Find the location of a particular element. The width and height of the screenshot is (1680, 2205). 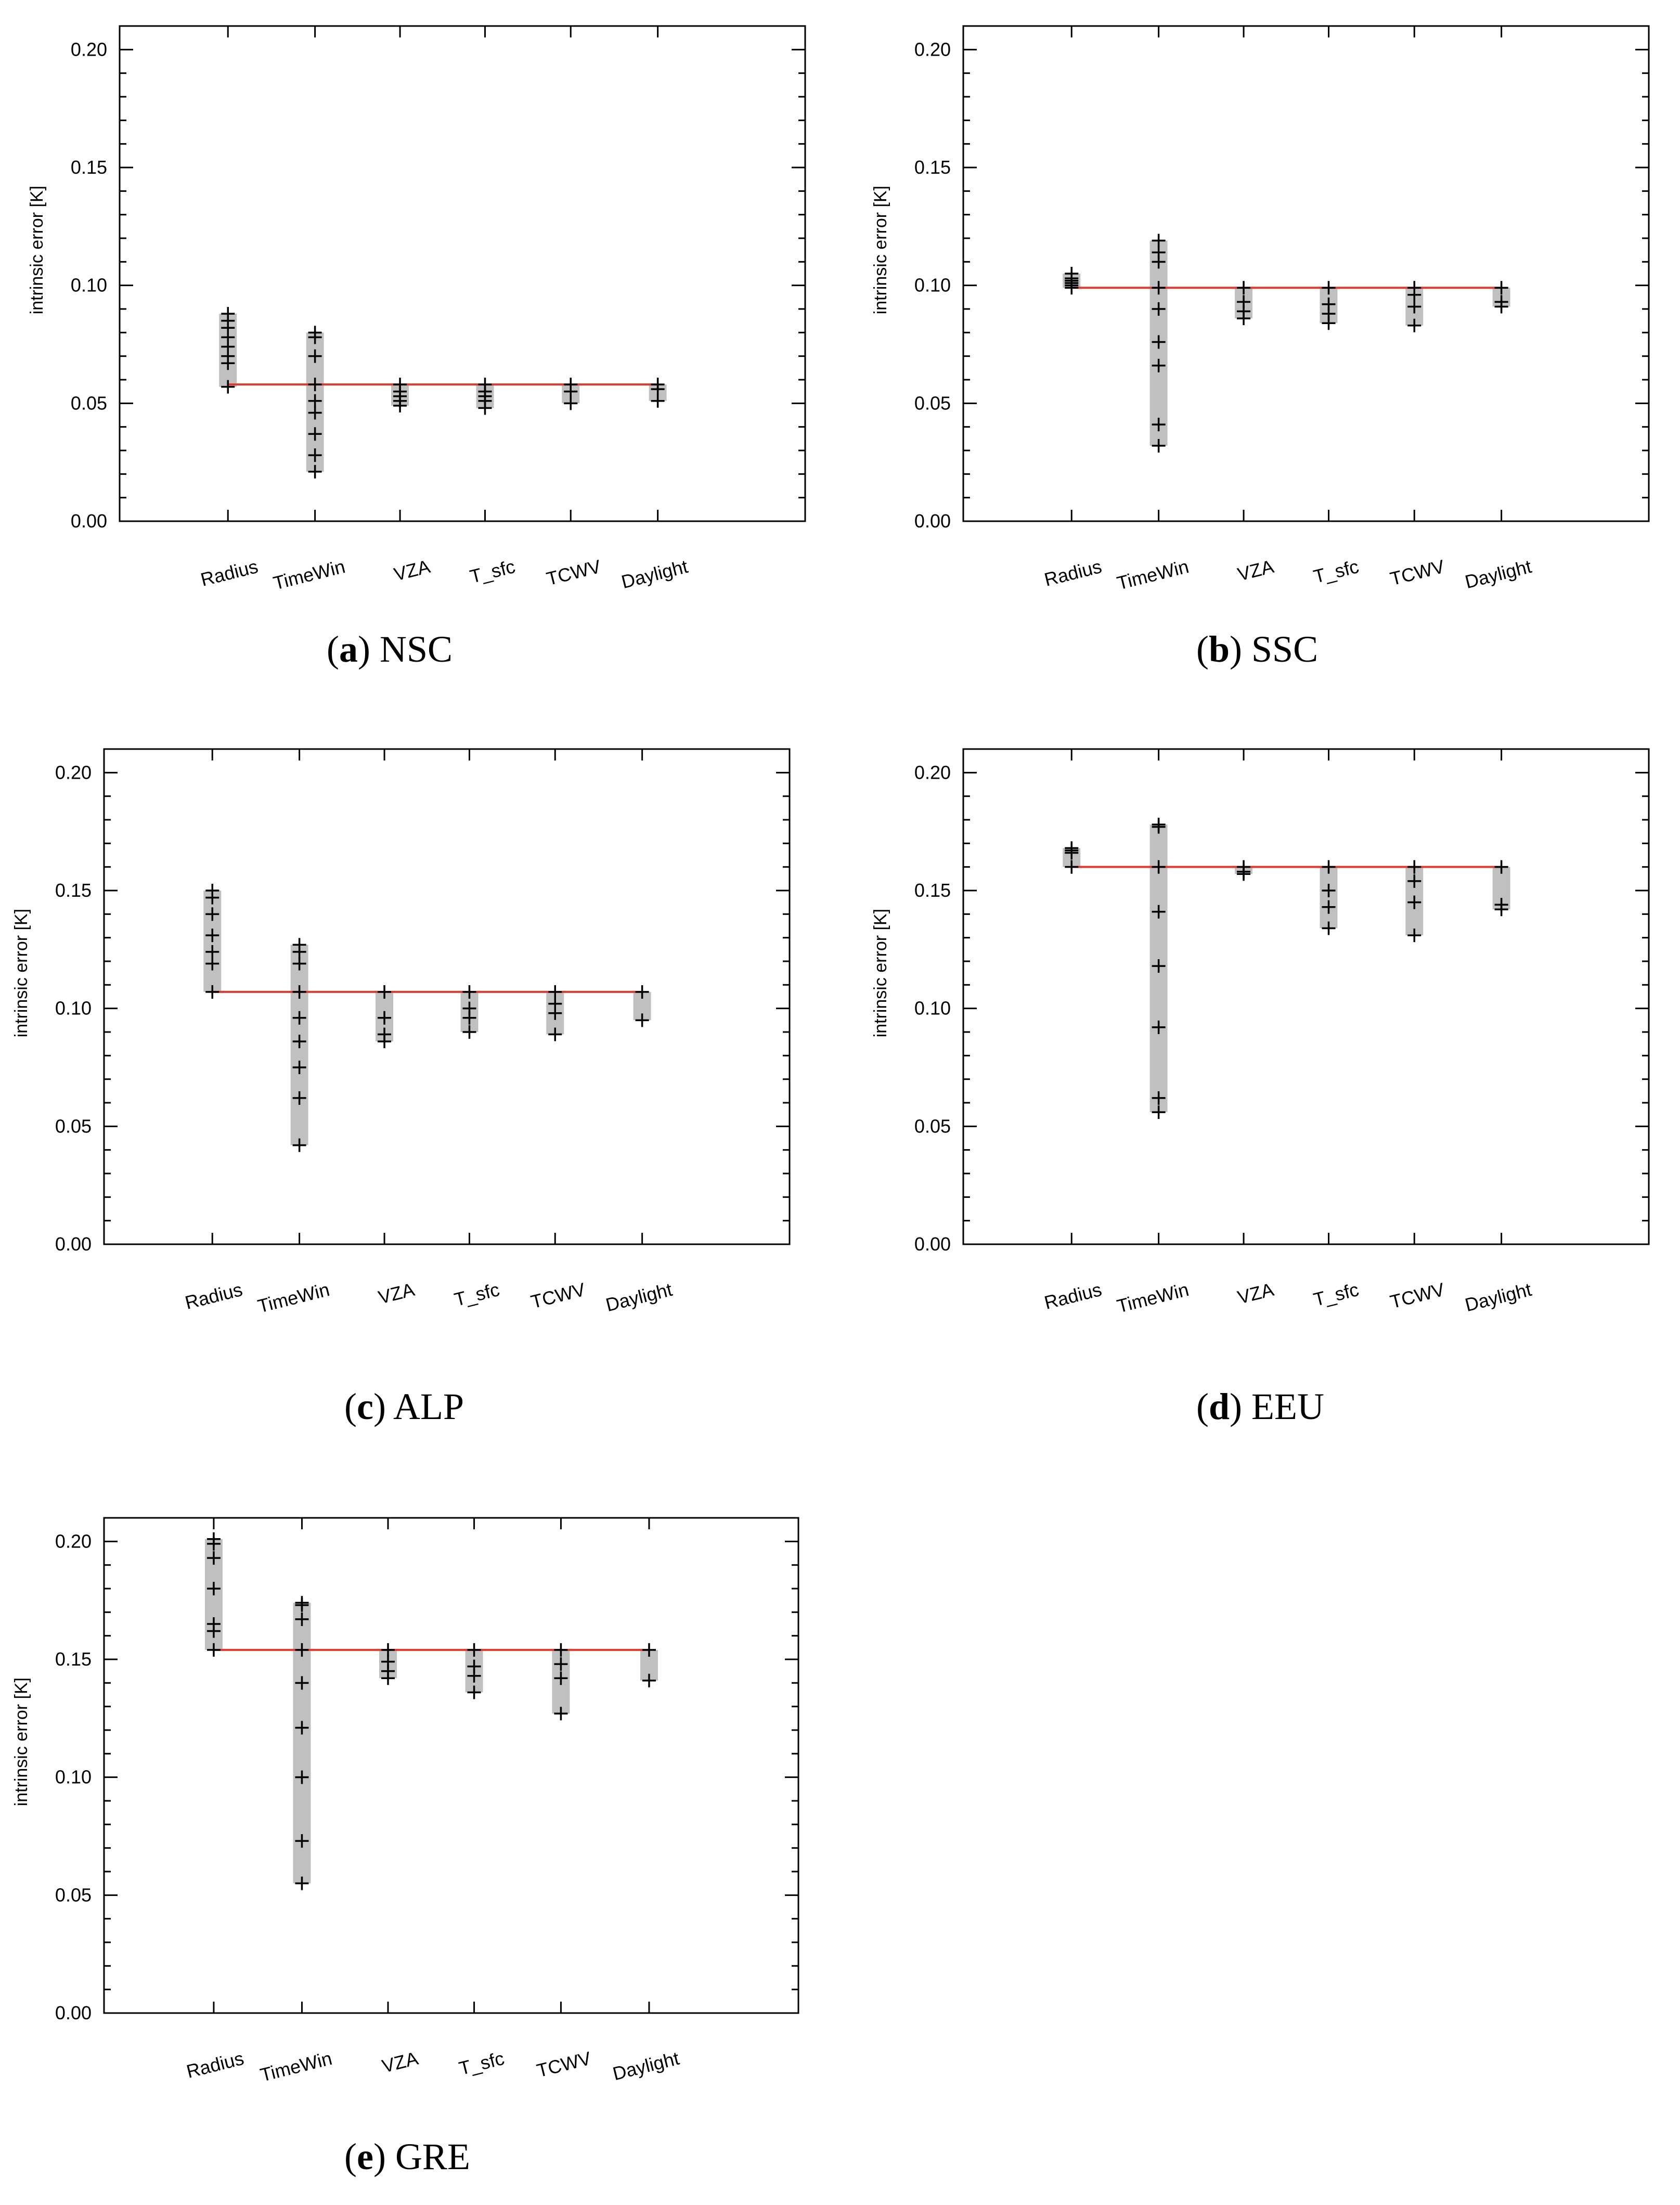

panel-caption: (c) ALP is located at coordinates (404, 1406).